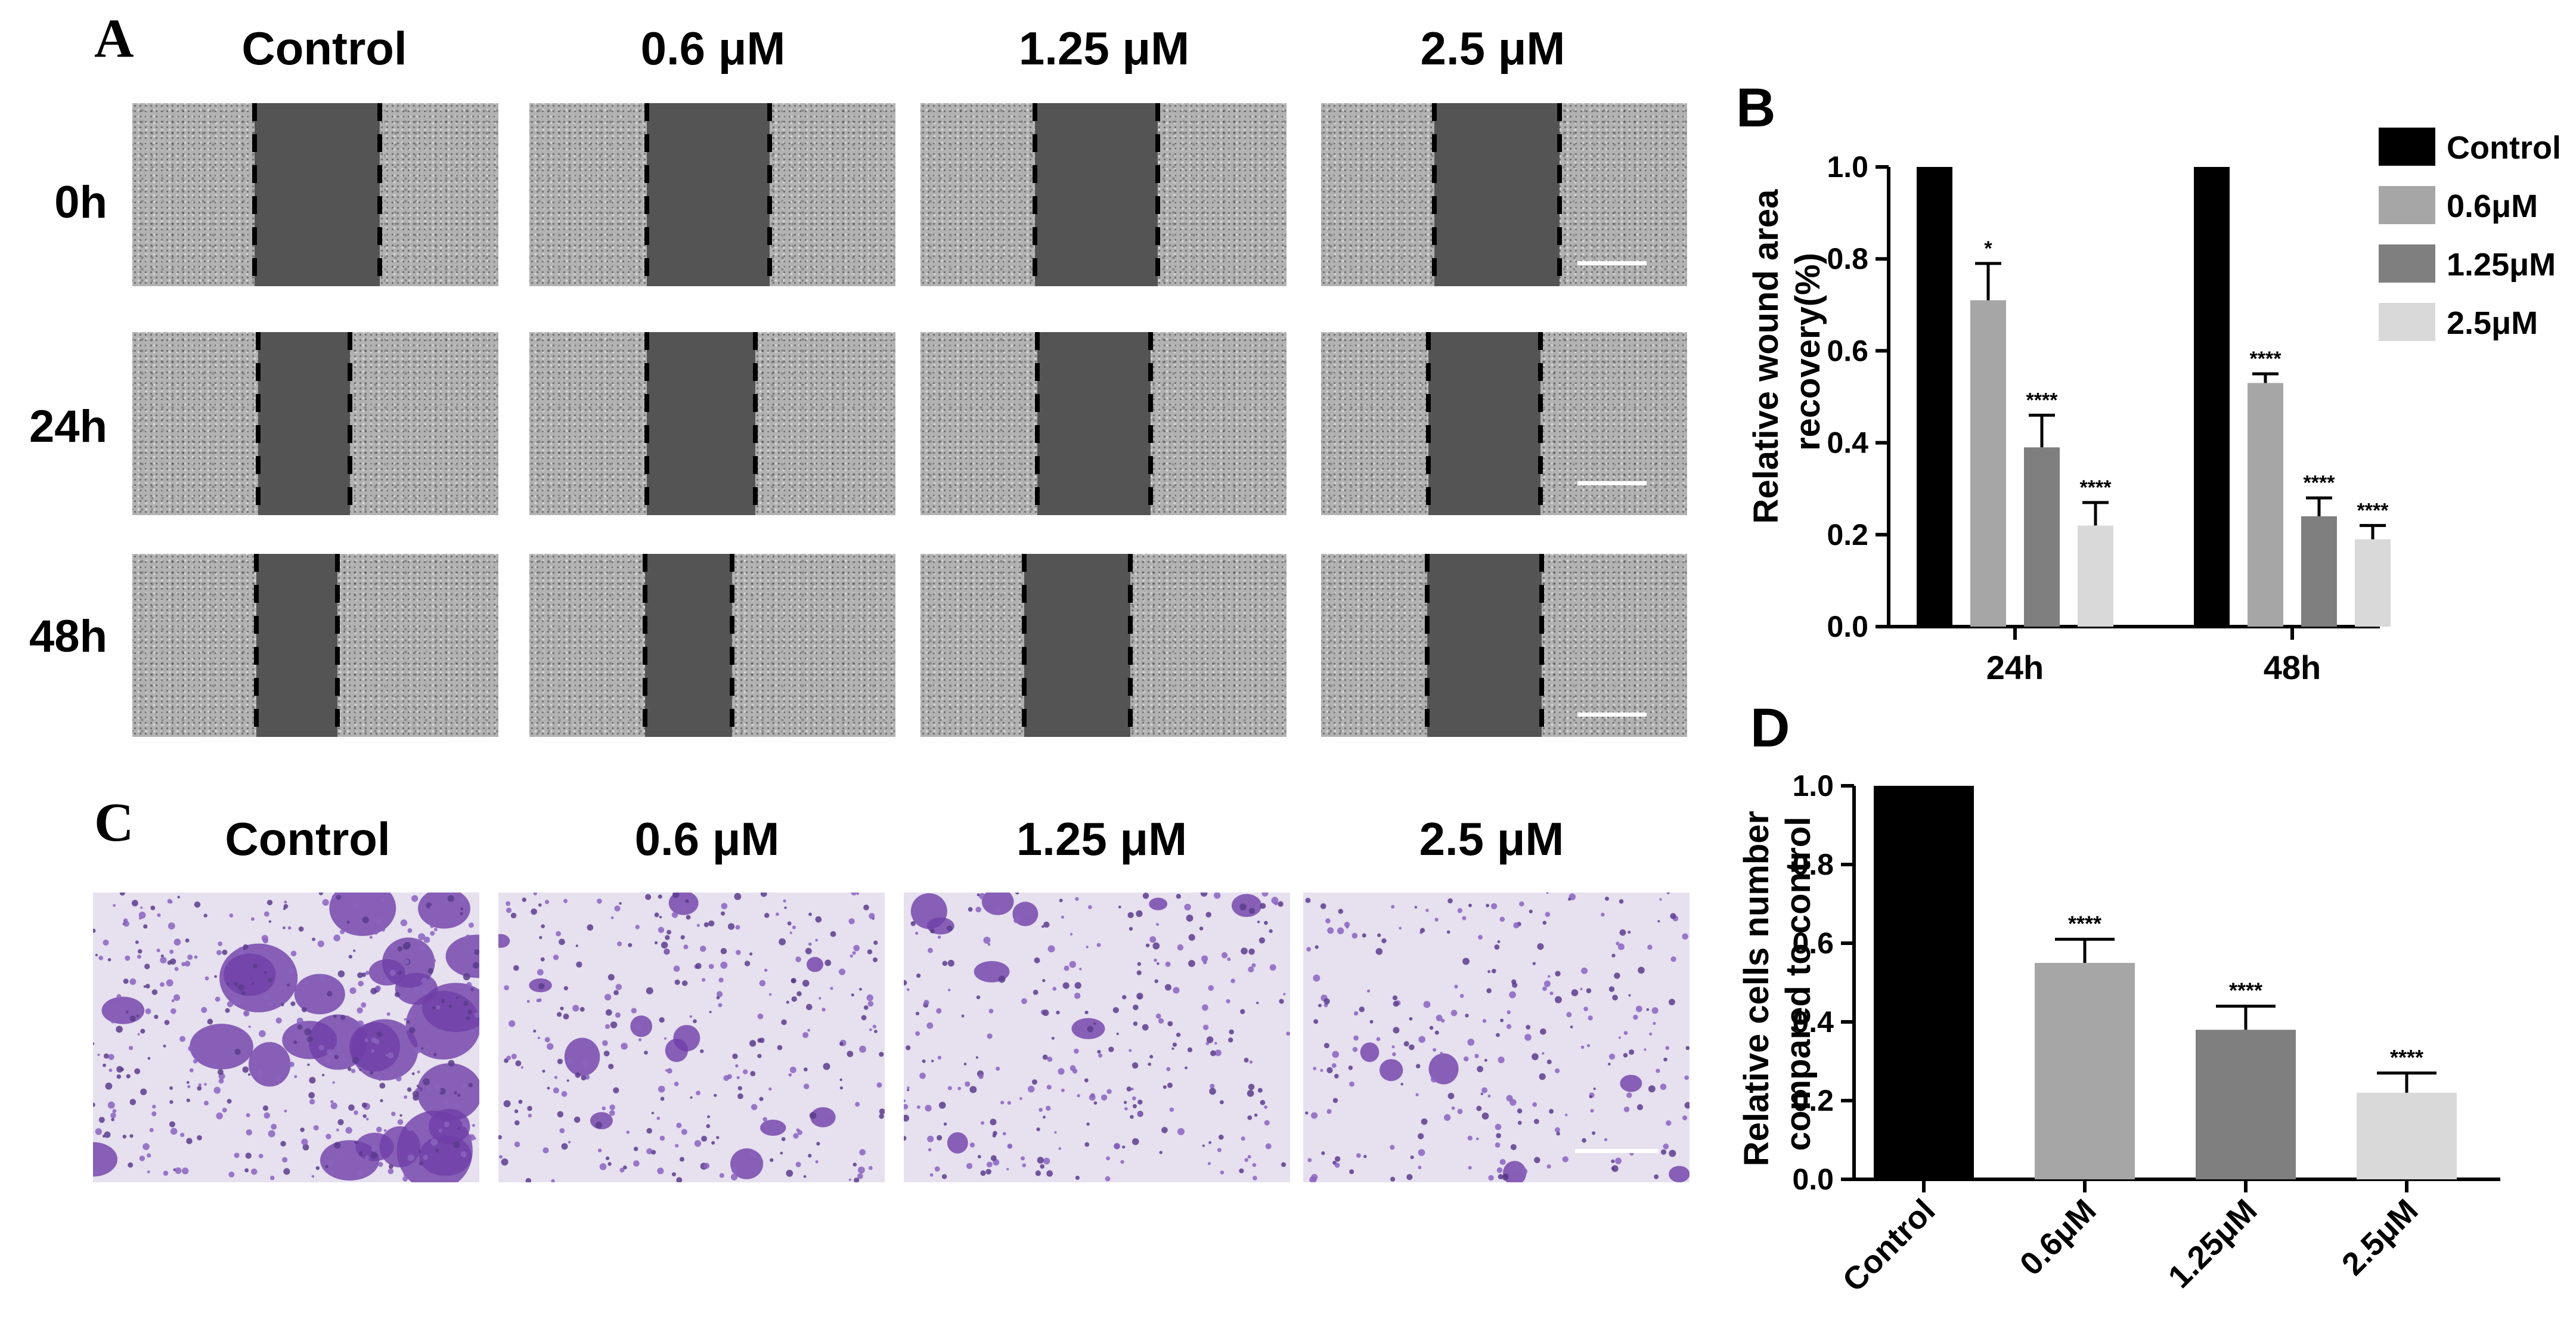  What do you see at coordinates (1104, 48) in the screenshot?
I see `panel-a-column-title-1-25um: 1.25 μM` at bounding box center [1104, 48].